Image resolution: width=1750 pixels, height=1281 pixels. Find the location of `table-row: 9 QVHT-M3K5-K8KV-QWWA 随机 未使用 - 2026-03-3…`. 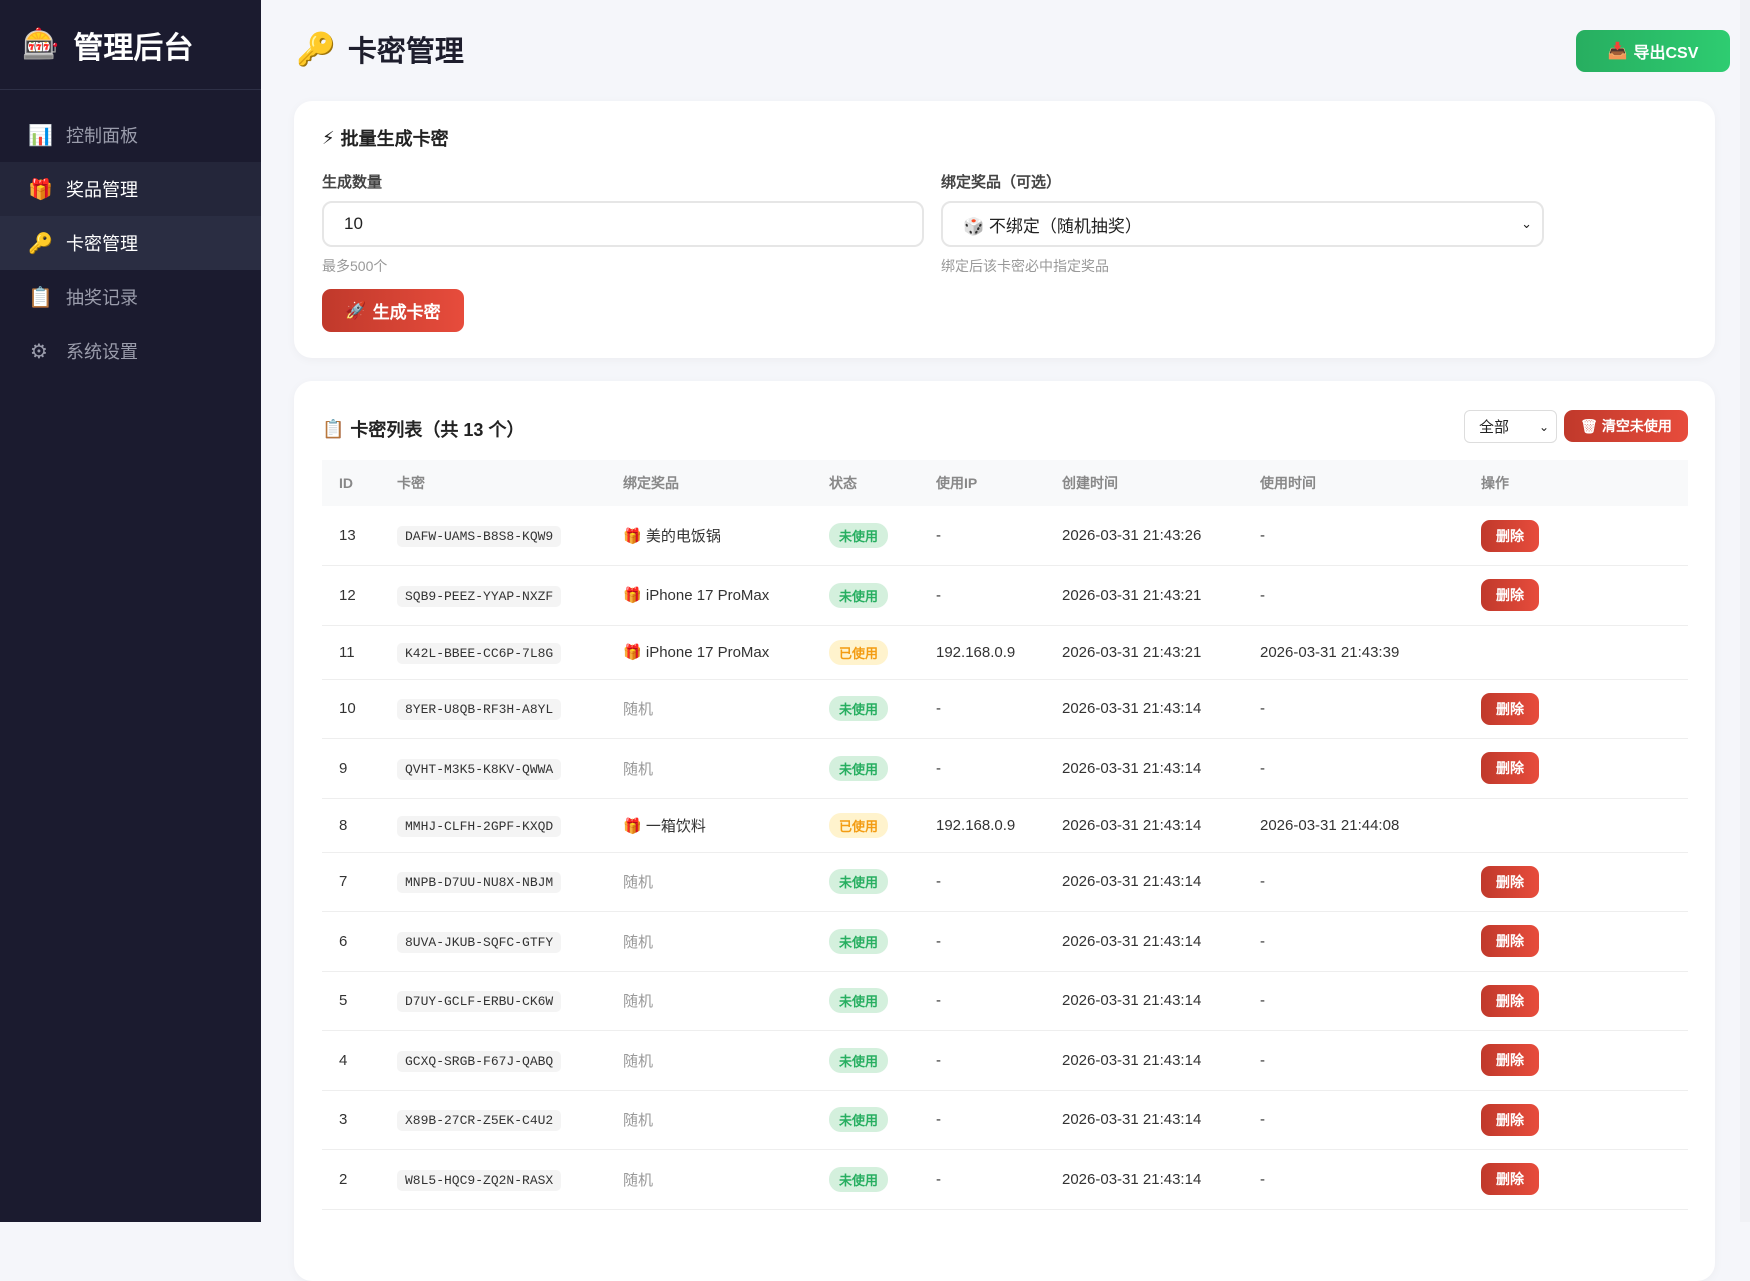

table-row: 9 QVHT-M3K5-K8KV-QWWA 随机 未使用 - 2026-03-3… is located at coordinates (1005, 768).